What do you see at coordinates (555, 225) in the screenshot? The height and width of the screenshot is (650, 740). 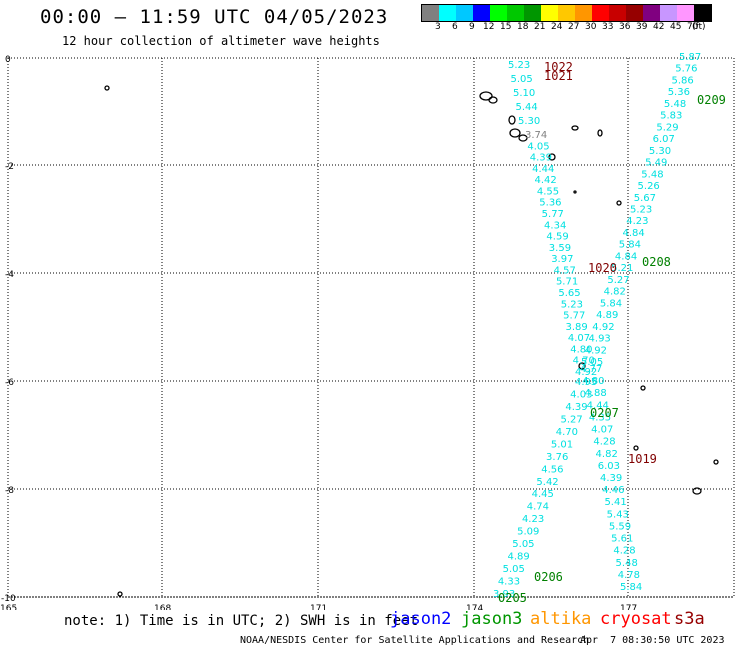 I see `wave-height-label: 4.34` at bounding box center [555, 225].